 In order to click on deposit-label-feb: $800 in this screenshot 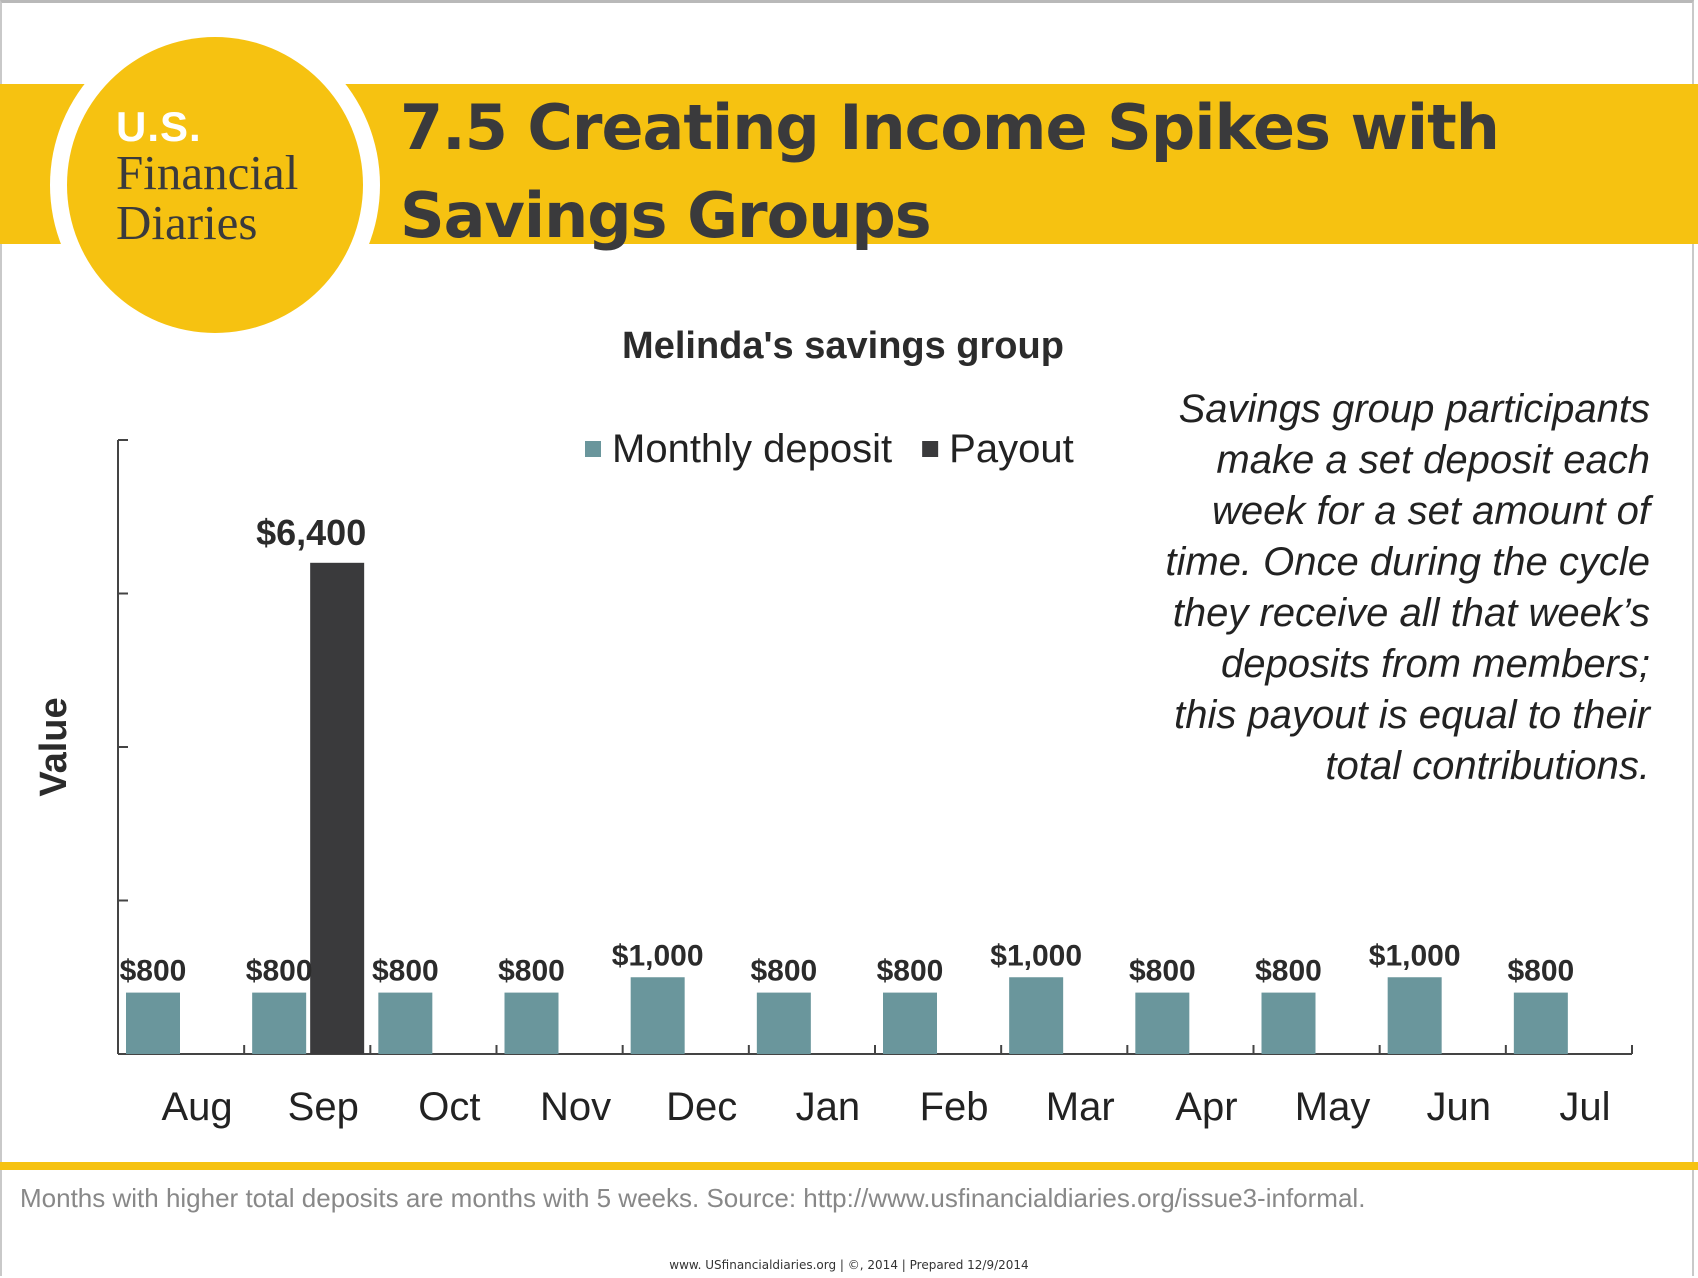, I will do `click(910, 971)`.